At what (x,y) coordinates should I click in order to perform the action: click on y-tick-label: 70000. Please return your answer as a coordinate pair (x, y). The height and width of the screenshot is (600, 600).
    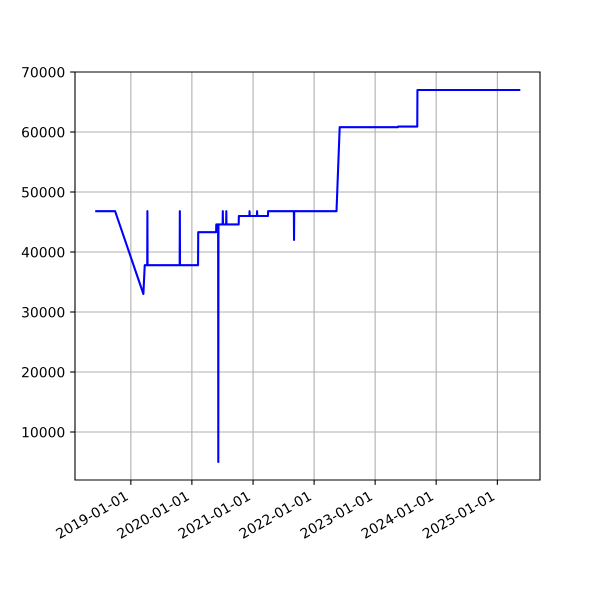
    Looking at the image, I should click on (43, 72).